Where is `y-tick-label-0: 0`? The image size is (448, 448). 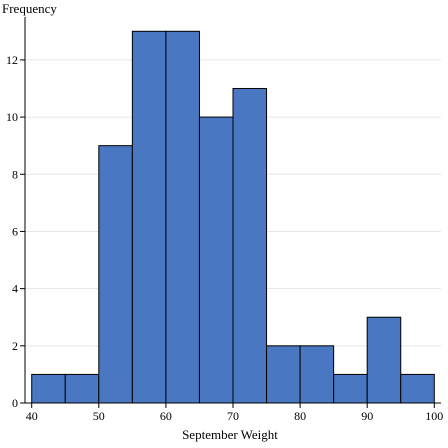 y-tick-label-0: 0 is located at coordinates (15, 403).